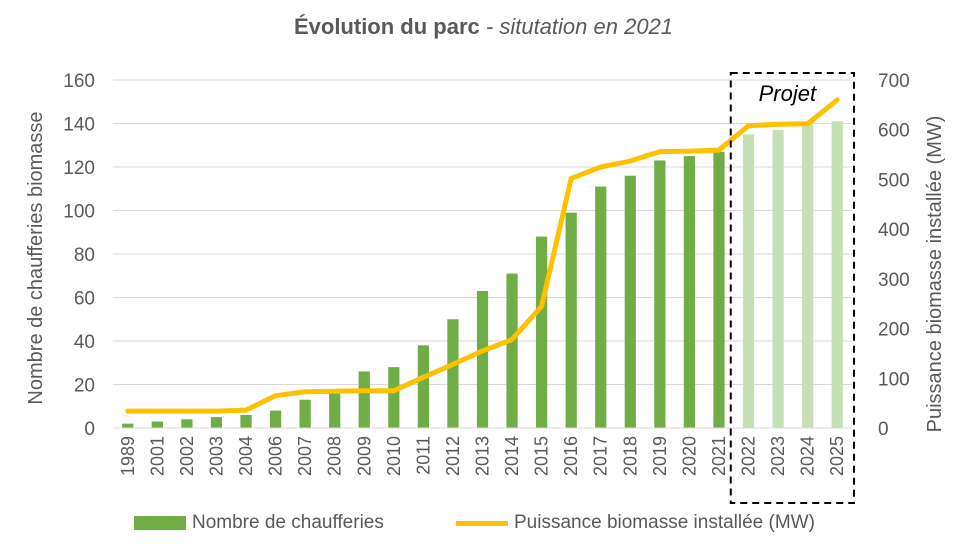 This screenshot has width=967, height=553. I want to click on y-tick-label: 60, so click(84, 299).